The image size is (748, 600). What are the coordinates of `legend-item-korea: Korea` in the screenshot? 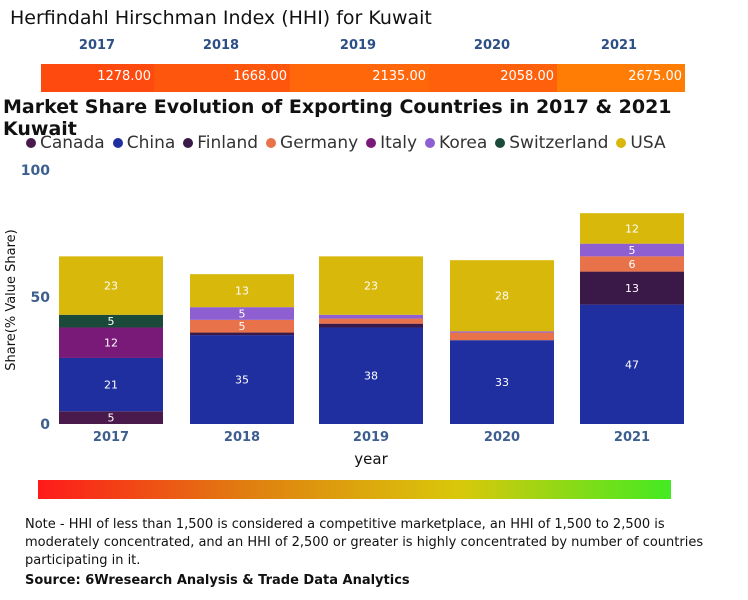 It's located at (456, 143).